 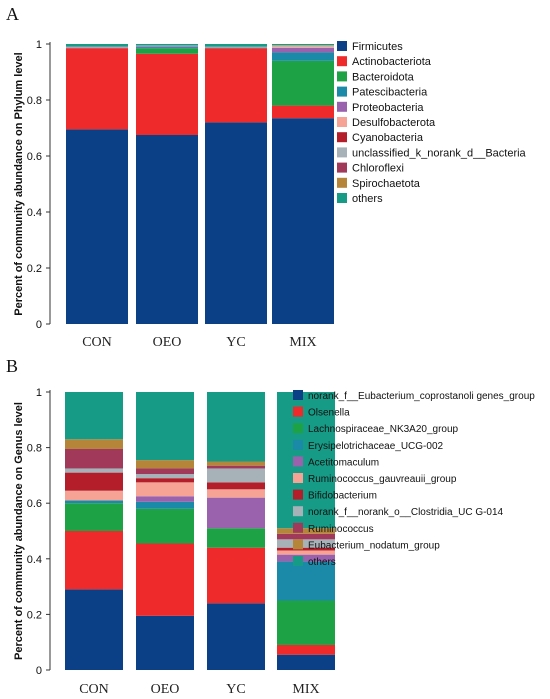 I want to click on y-tick-label: 0.4, so click(x=34, y=213).